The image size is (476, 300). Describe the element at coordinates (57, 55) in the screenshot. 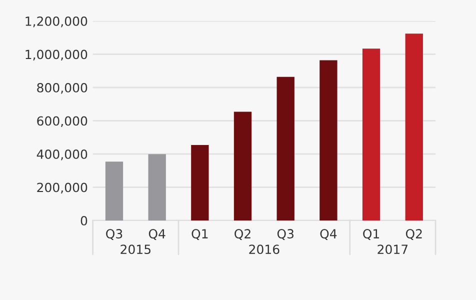

I see `y-tick-label: 1,000,000` at that location.